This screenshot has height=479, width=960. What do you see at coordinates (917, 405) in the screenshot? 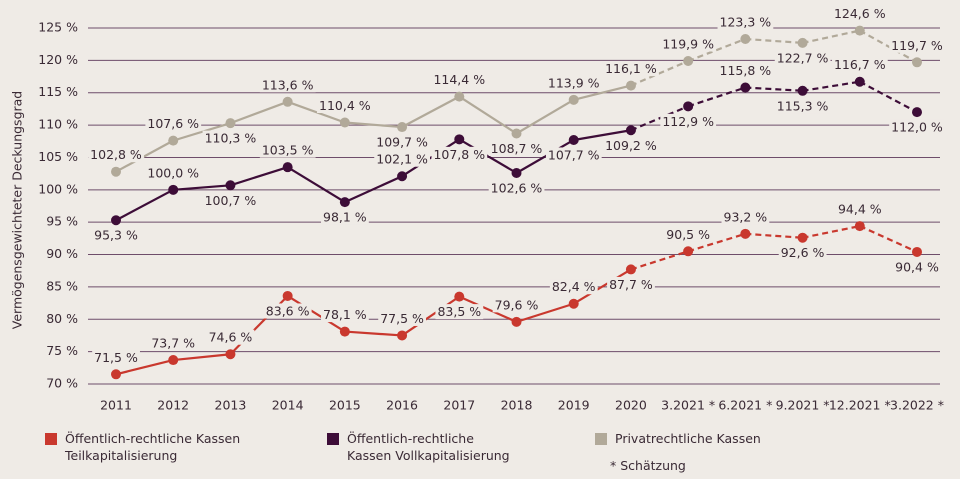
I see `x-tick-label: 3.2022 *` at bounding box center [917, 405].